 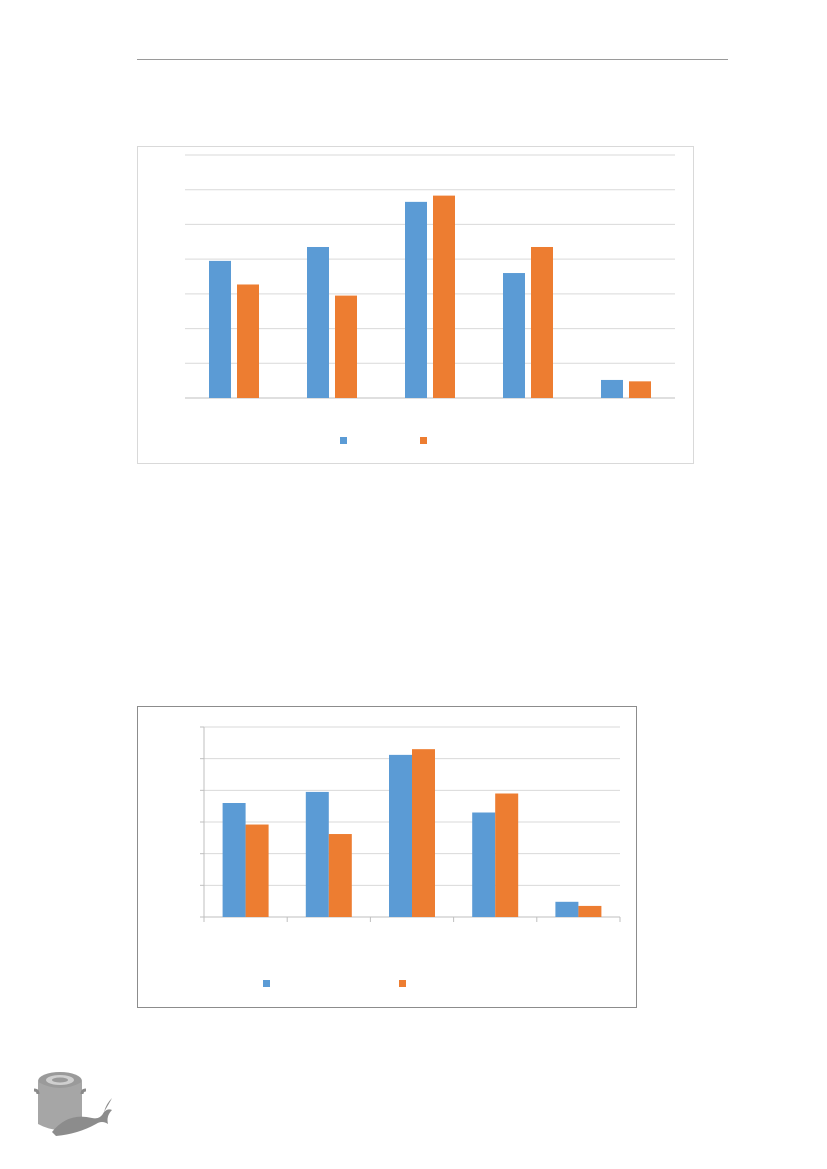 What do you see at coordinates (430, 299) in the screenshot?
I see `chart-1-svg` at bounding box center [430, 299].